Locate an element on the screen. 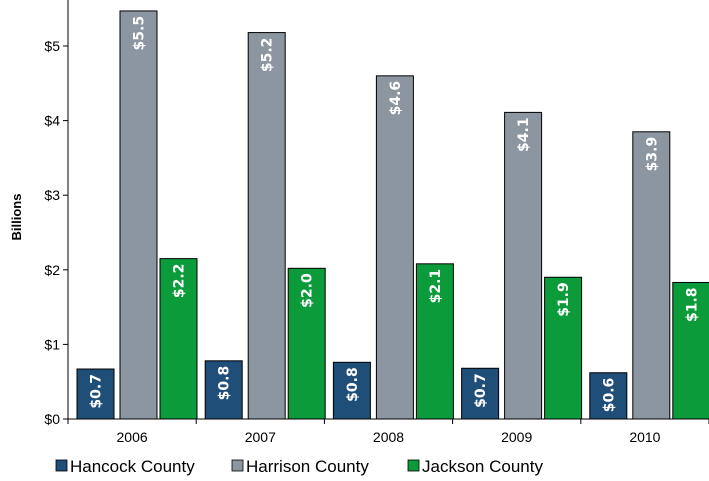 Image resolution: width=709 pixels, height=481 pixels. data-label: $5.2 is located at coordinates (268, 55).